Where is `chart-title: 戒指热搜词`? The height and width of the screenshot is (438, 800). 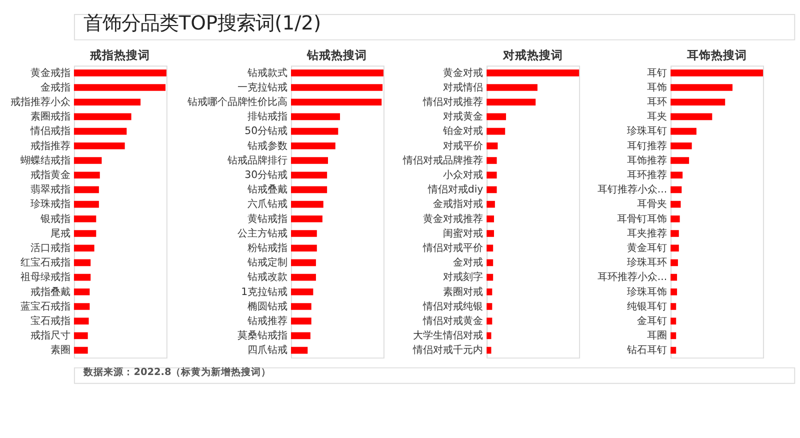
chart-title: 戒指热搜词 is located at coordinates (119, 55).